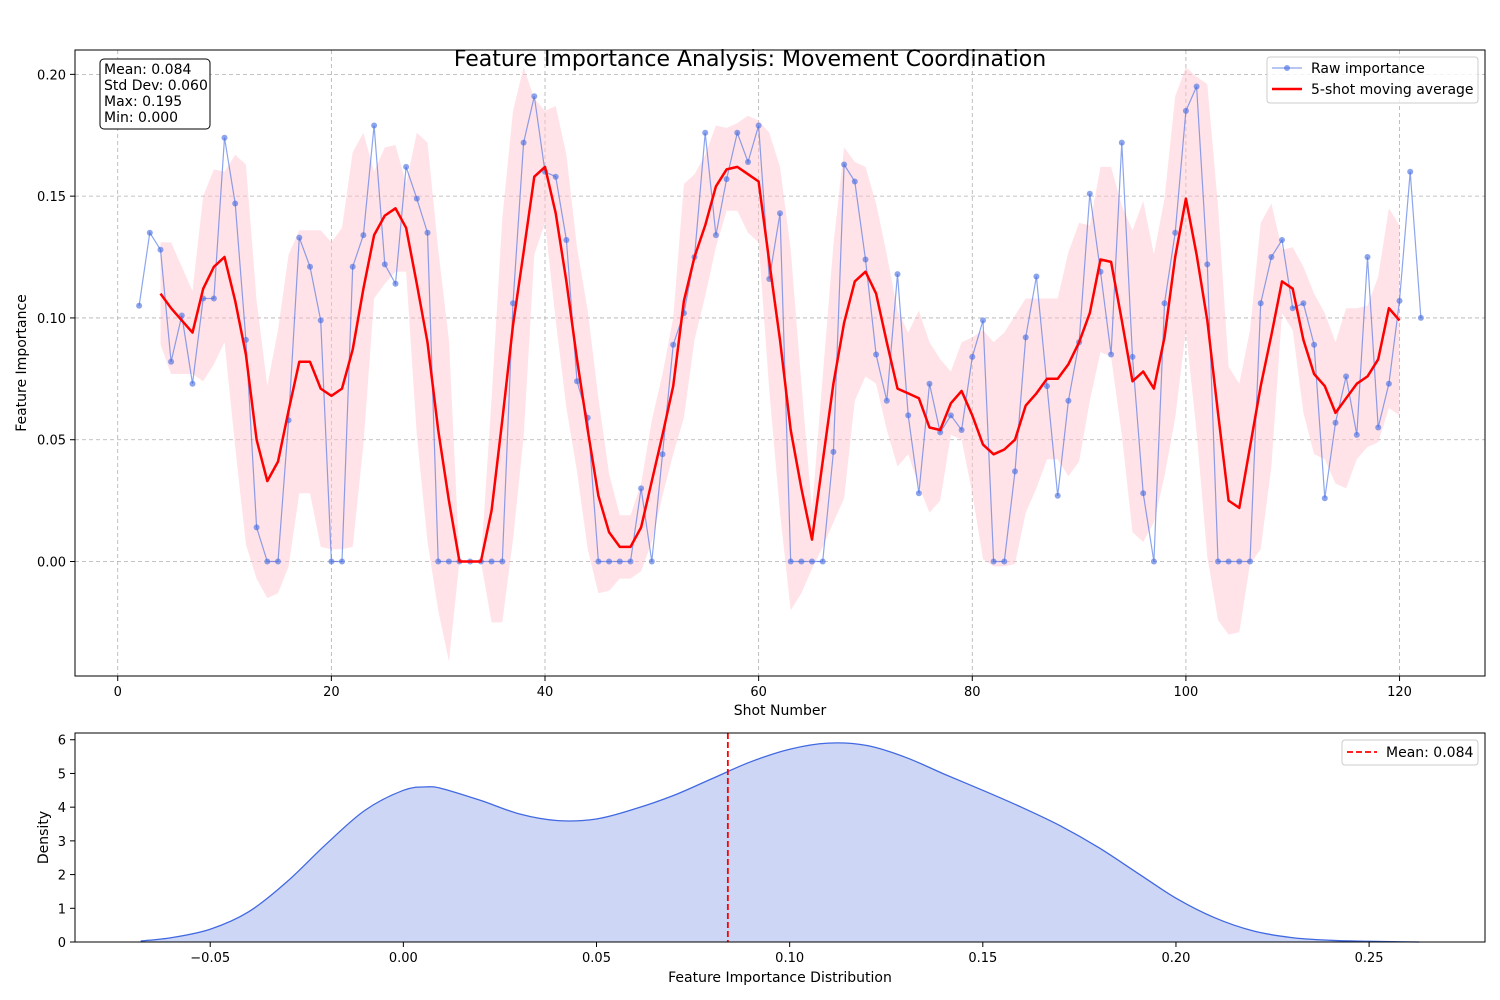 This screenshot has width=1500, height=1000. Describe the element at coordinates (141, 118) in the screenshot. I see `stats-min: Min: 0.000` at that location.